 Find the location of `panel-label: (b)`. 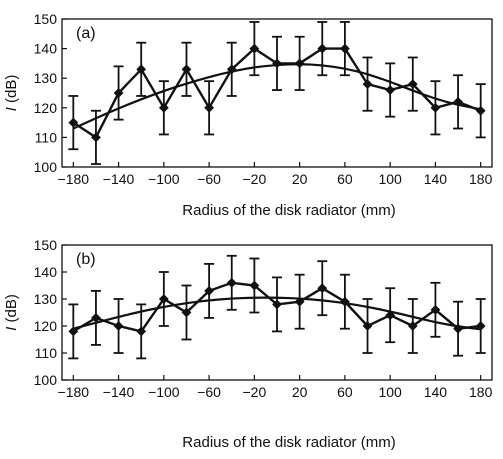

panel-label: (b) is located at coordinates (86, 259).